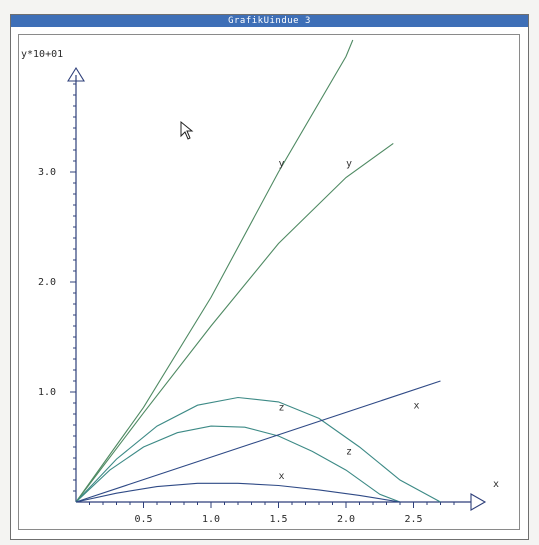 The width and height of the screenshot is (539, 545). I want to click on y-tick-label: 1.0, so click(47, 392).